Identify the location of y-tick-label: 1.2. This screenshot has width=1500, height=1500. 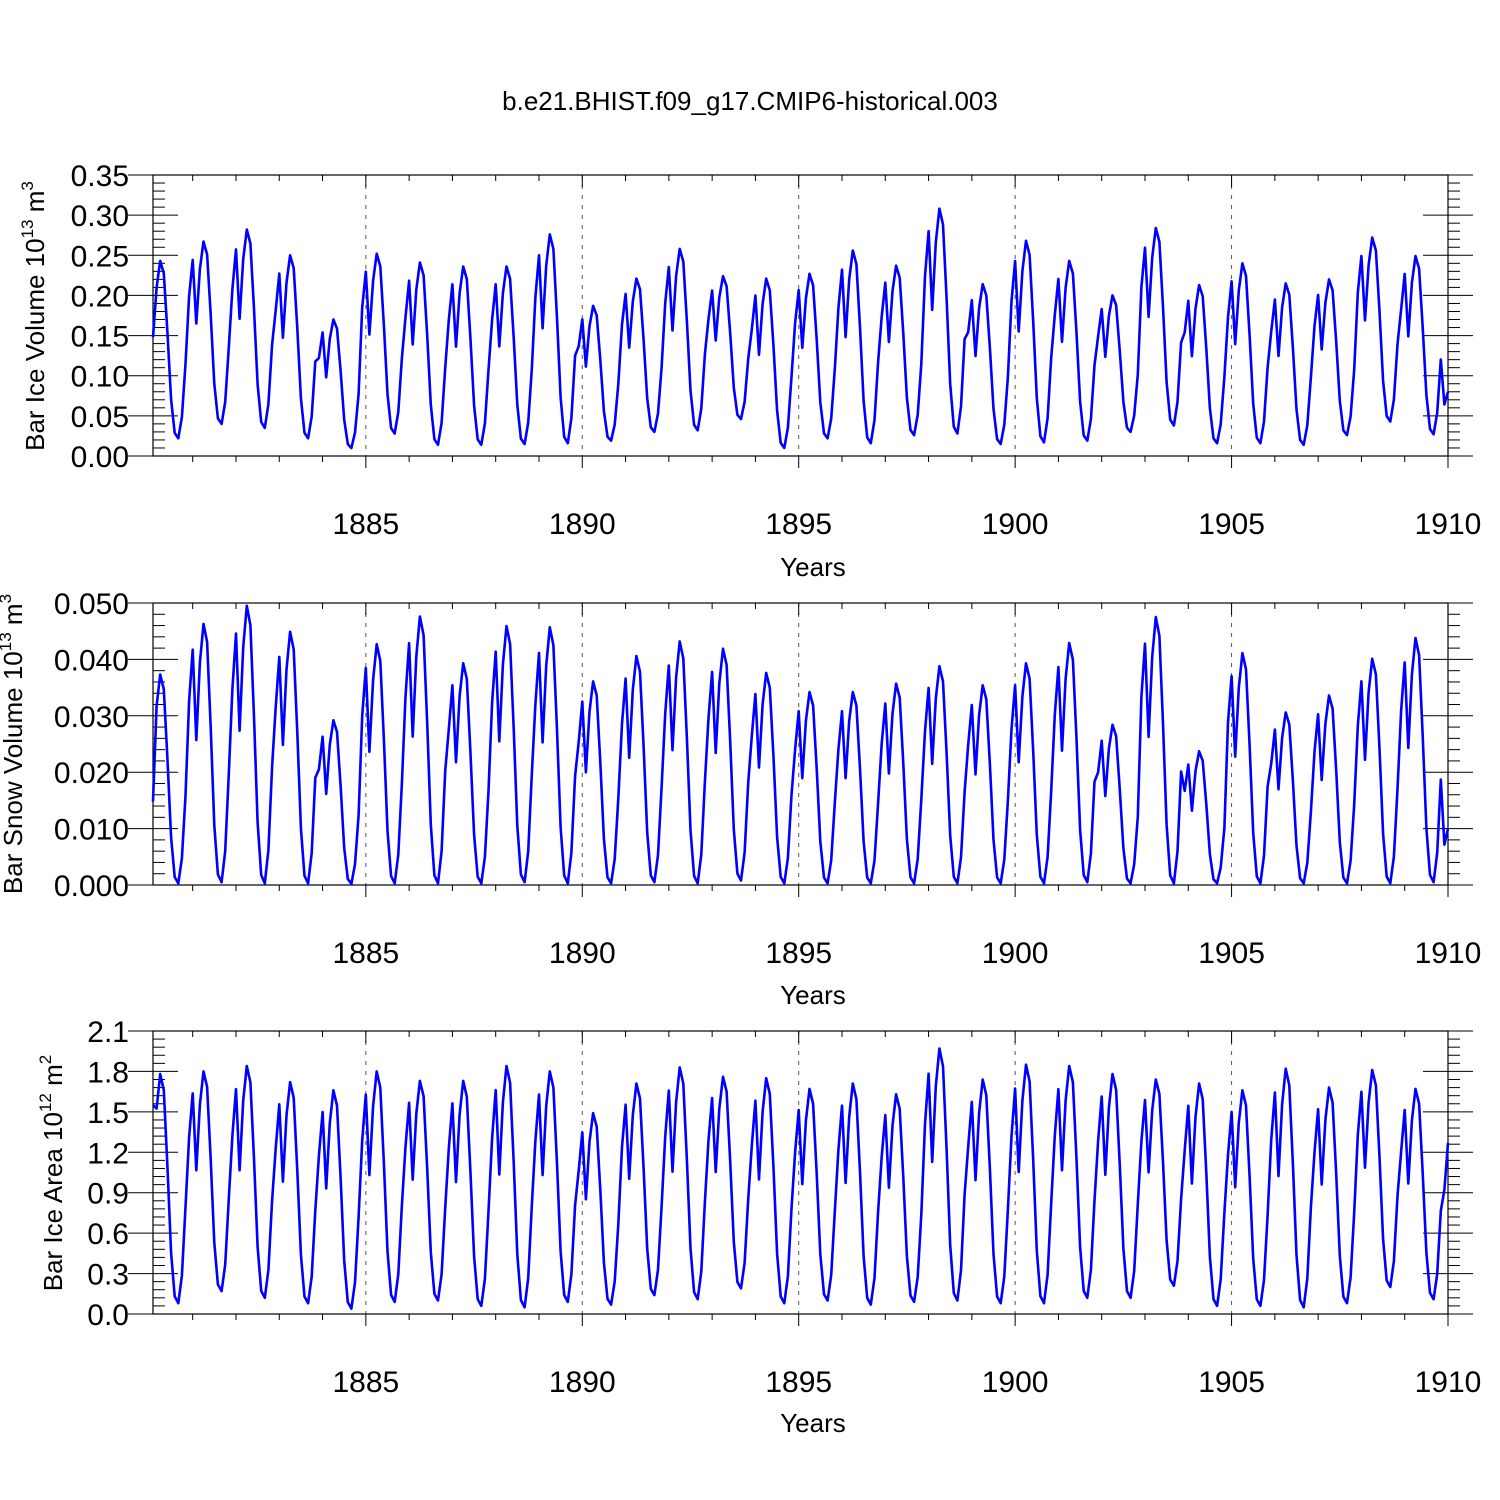
(108, 1153).